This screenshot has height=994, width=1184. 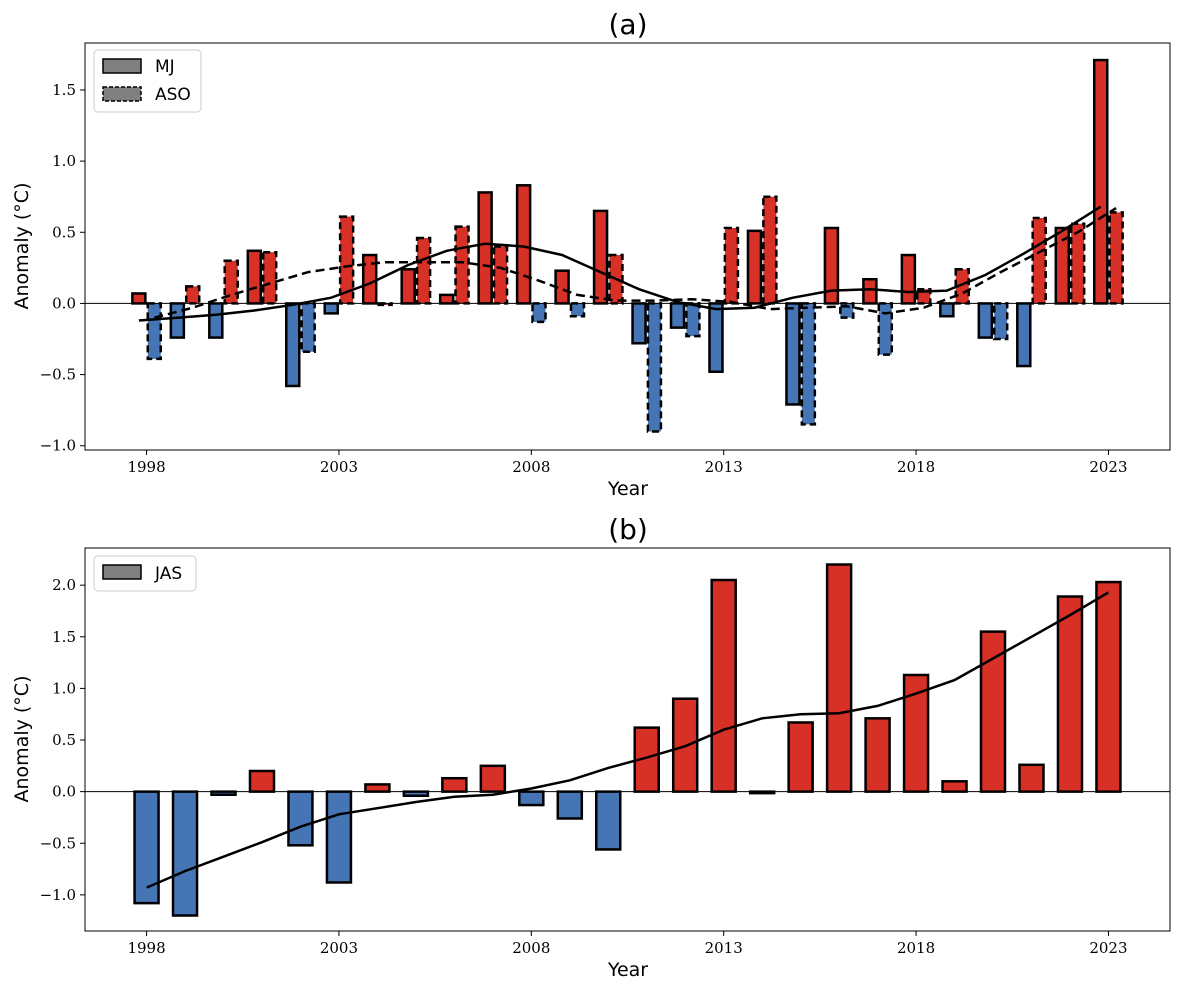 I want to click on bar-mj-2018, so click(x=908, y=279).